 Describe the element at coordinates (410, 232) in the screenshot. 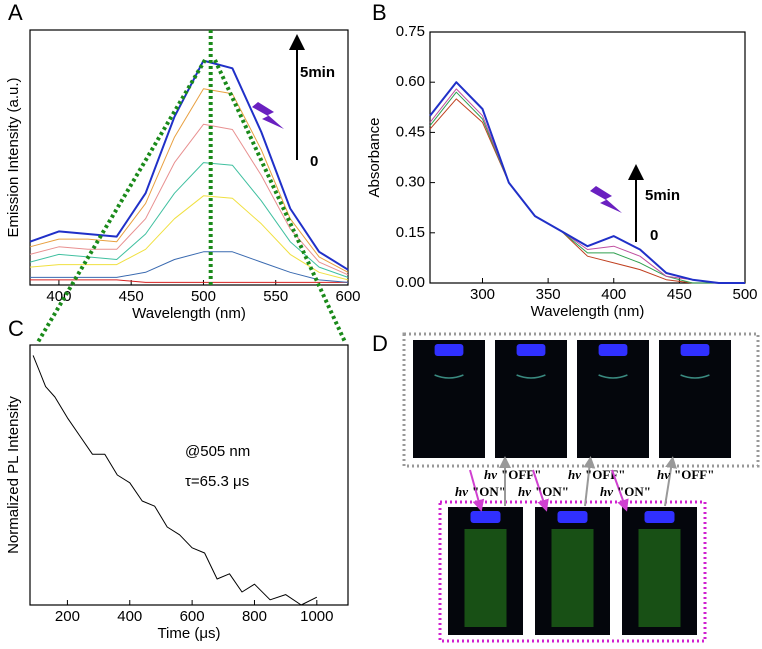

I see `y-tick-label: 0.15` at that location.